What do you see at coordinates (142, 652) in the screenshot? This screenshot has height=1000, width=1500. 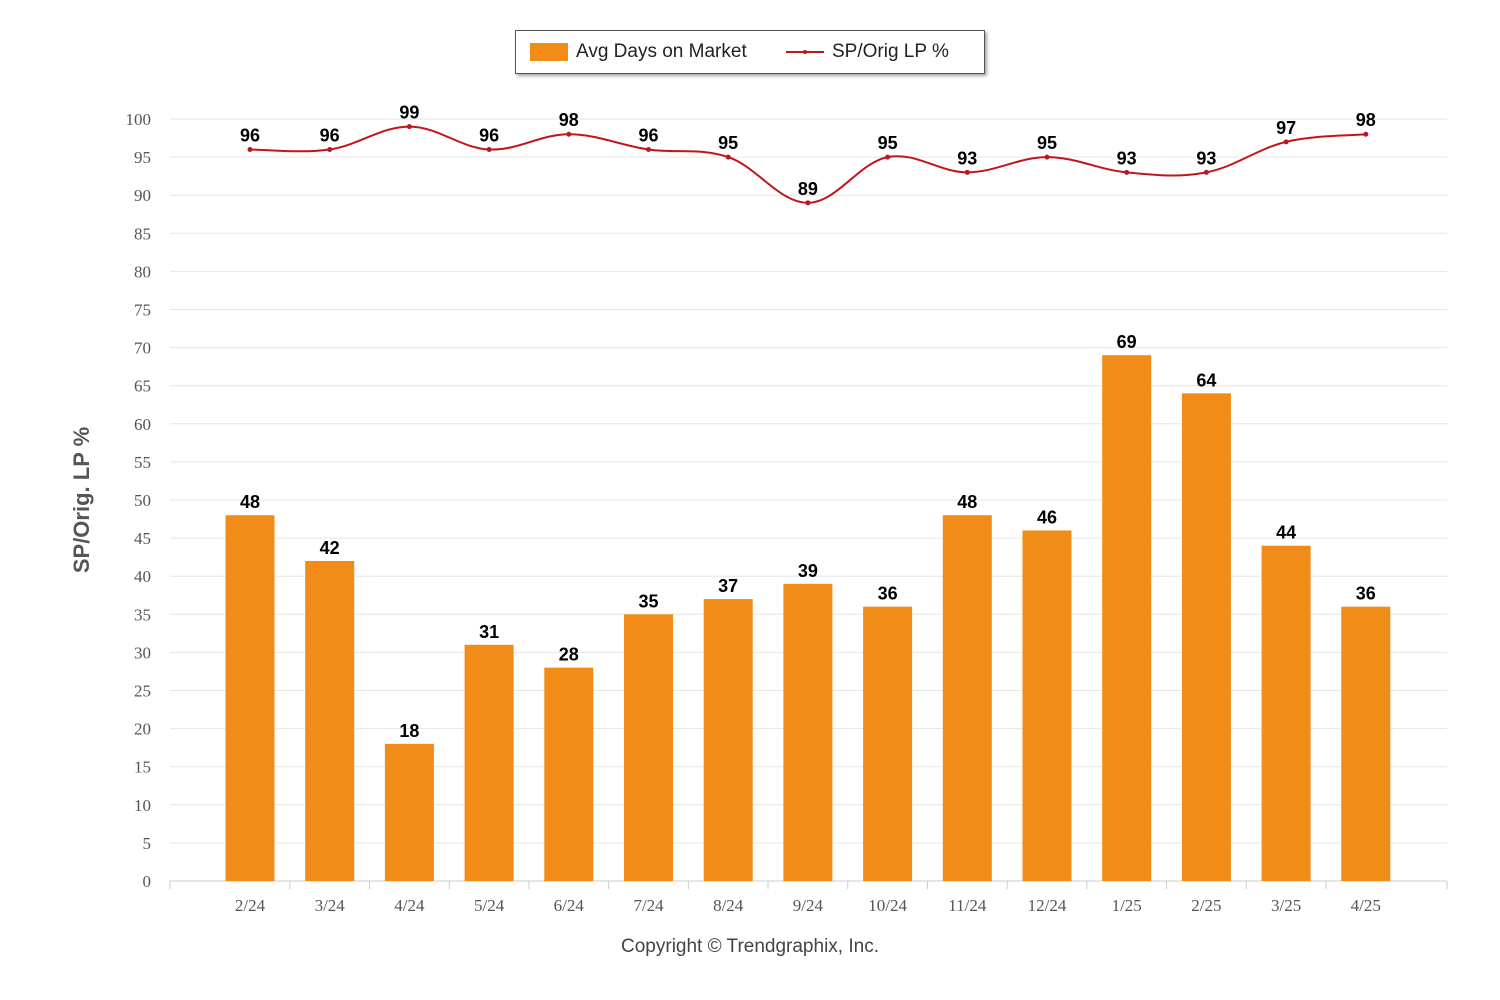 I see `y-tick-label: 30` at bounding box center [142, 652].